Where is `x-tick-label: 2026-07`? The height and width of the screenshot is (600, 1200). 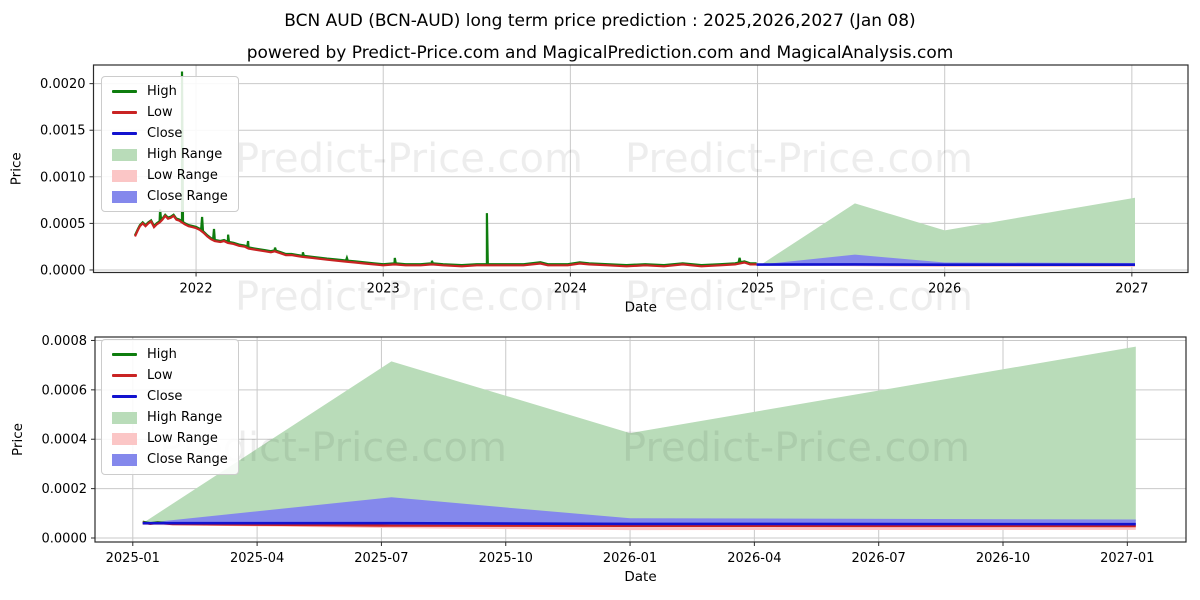 x-tick-label: 2026-07 is located at coordinates (879, 558).